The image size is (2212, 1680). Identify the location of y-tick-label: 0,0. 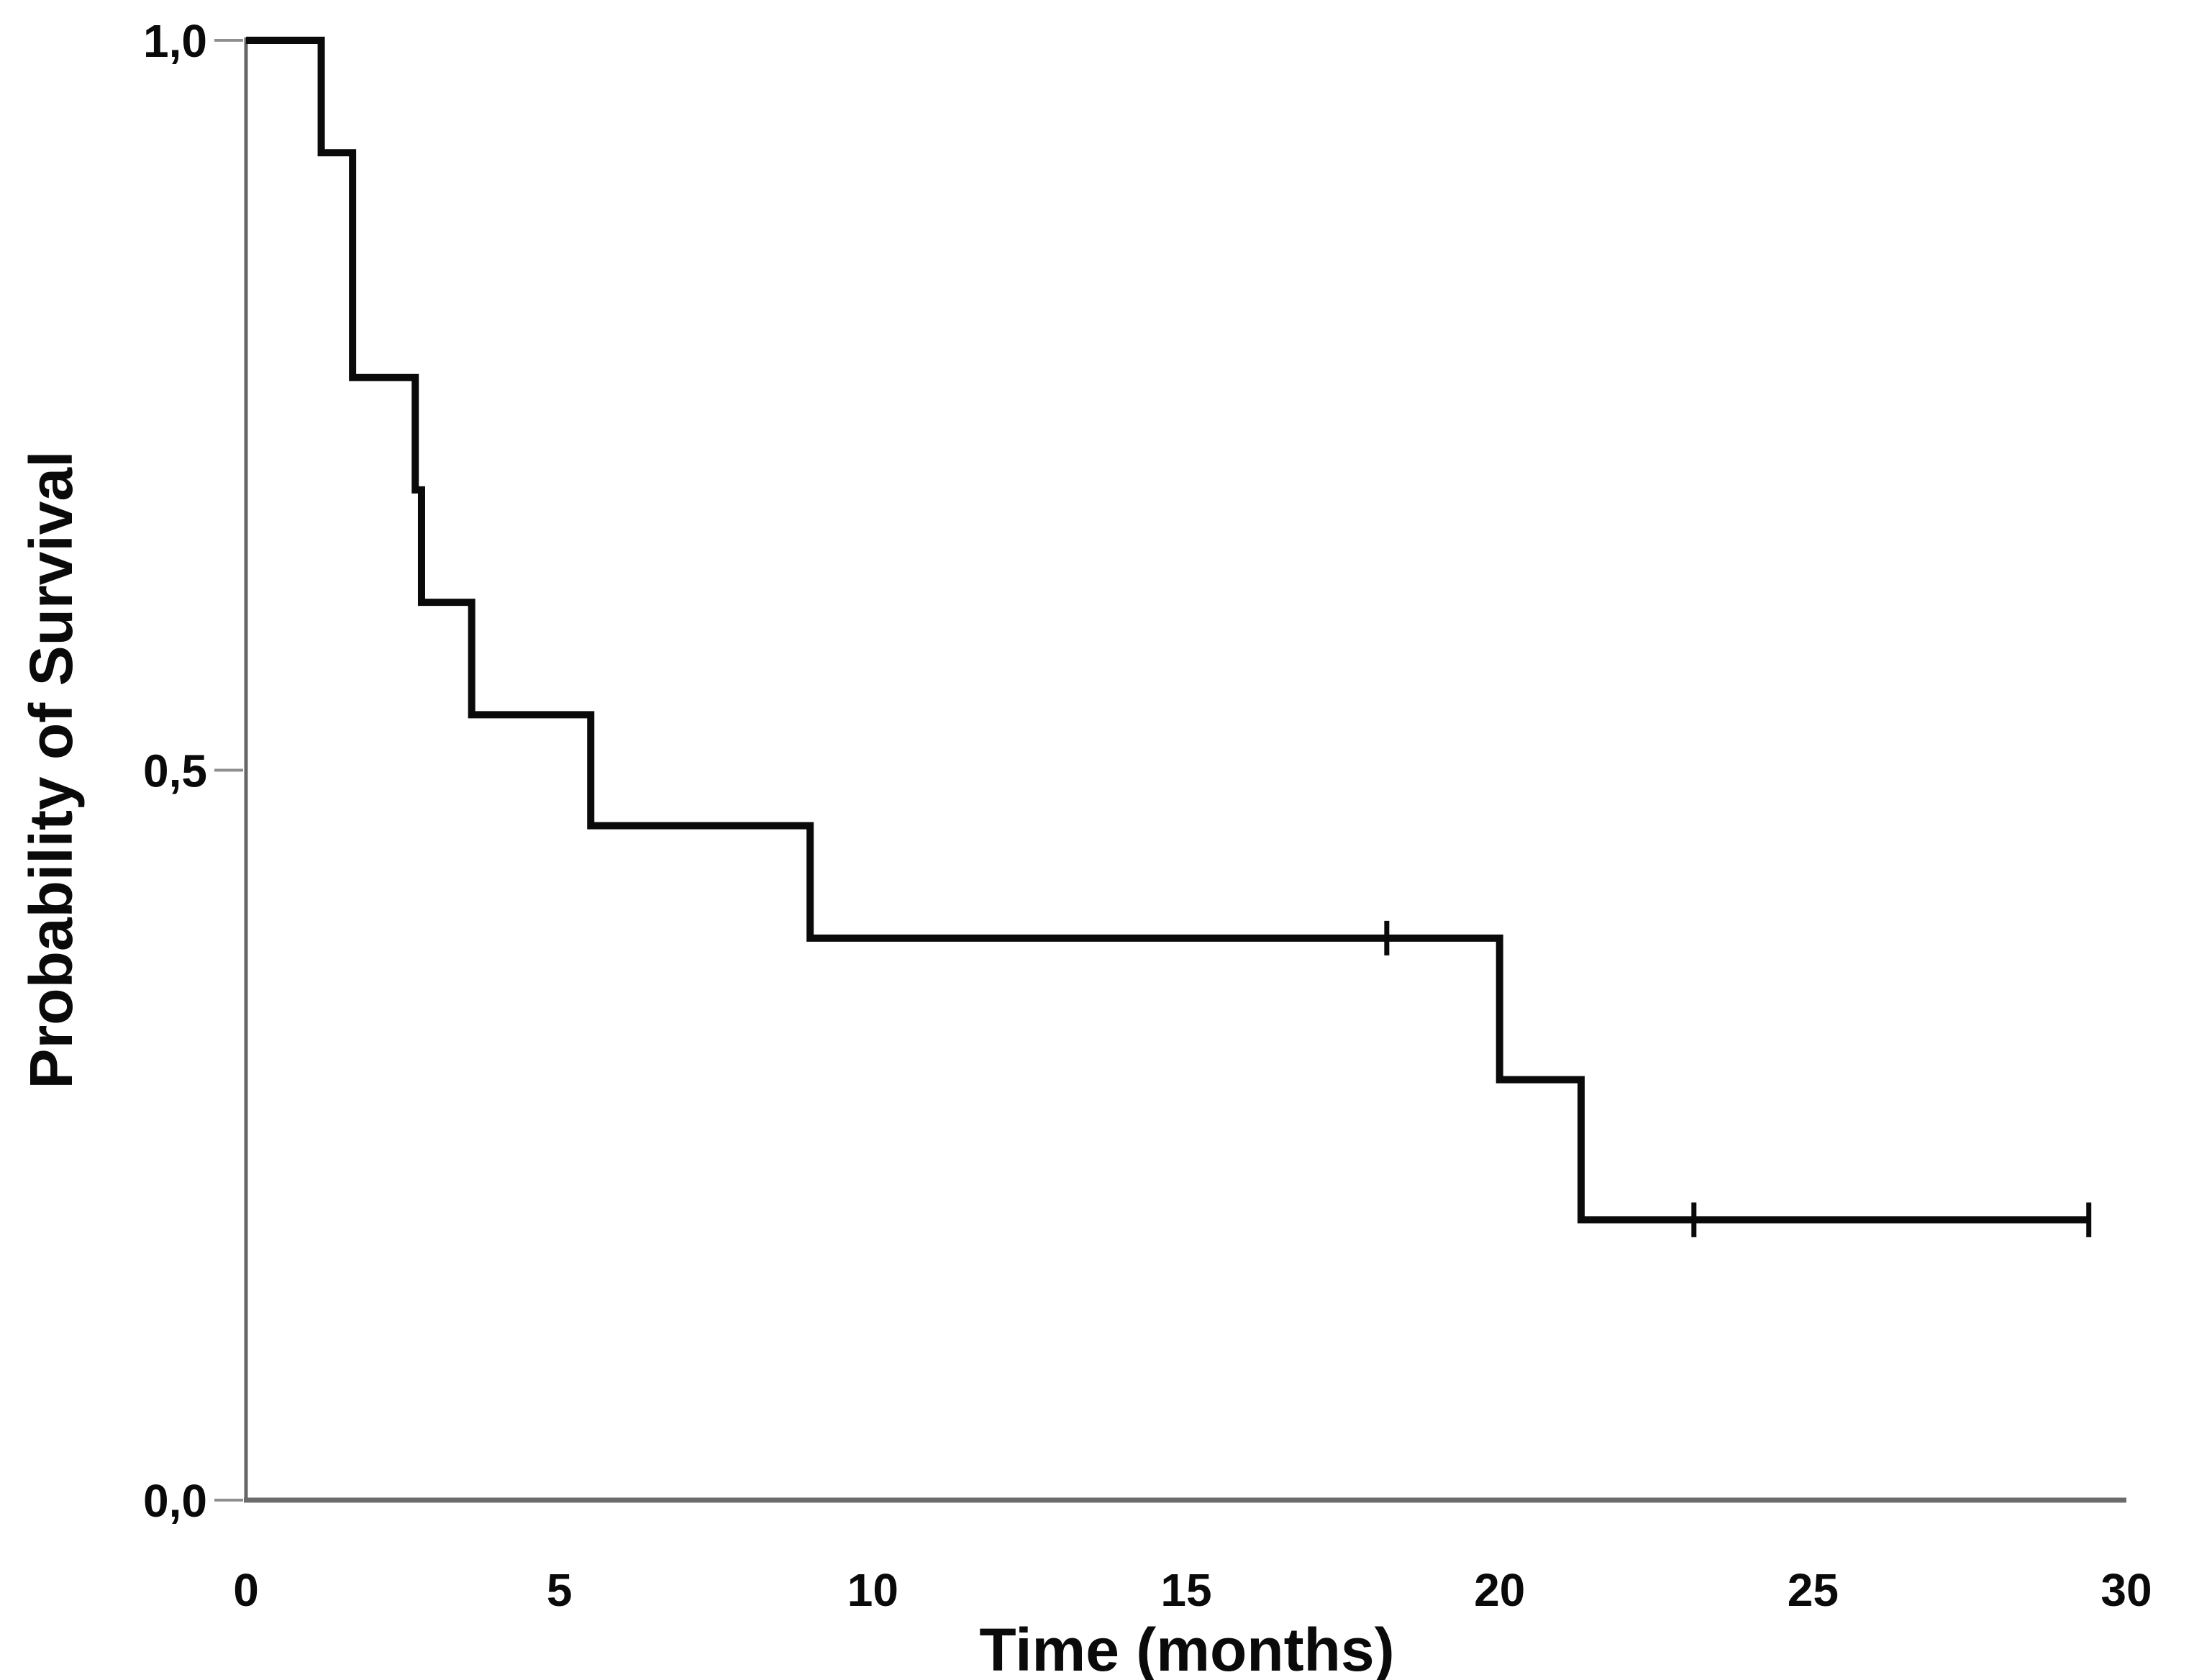
(175, 1501).